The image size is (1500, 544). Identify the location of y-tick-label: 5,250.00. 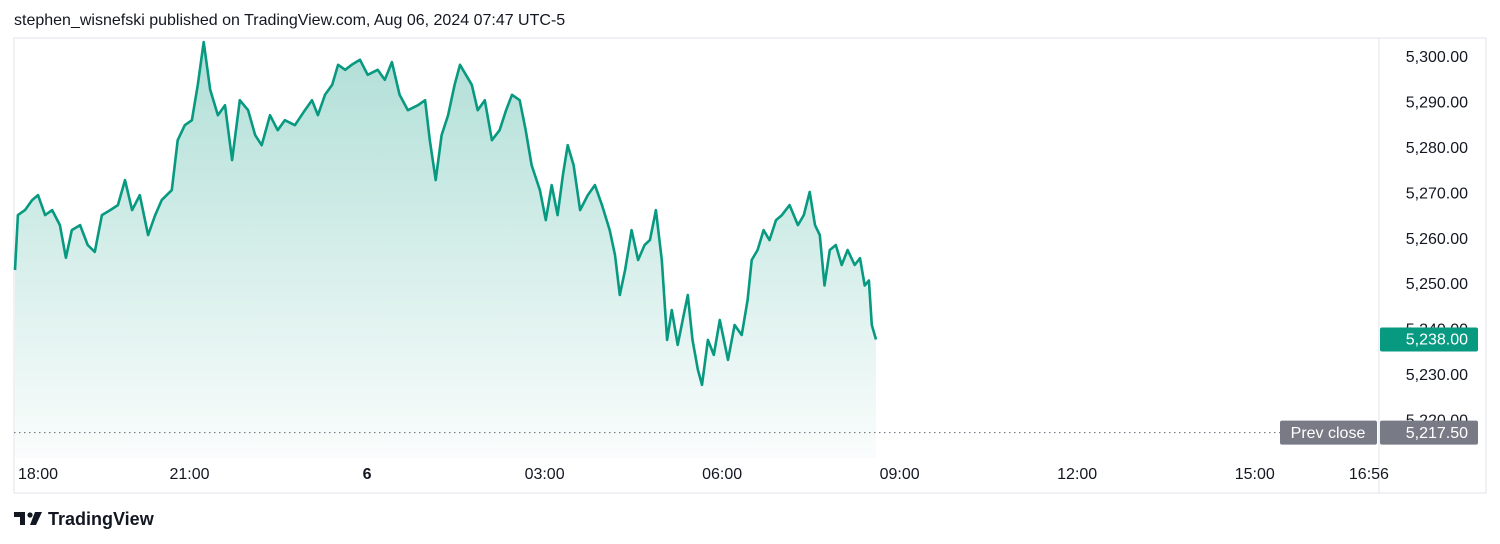
(1437, 284).